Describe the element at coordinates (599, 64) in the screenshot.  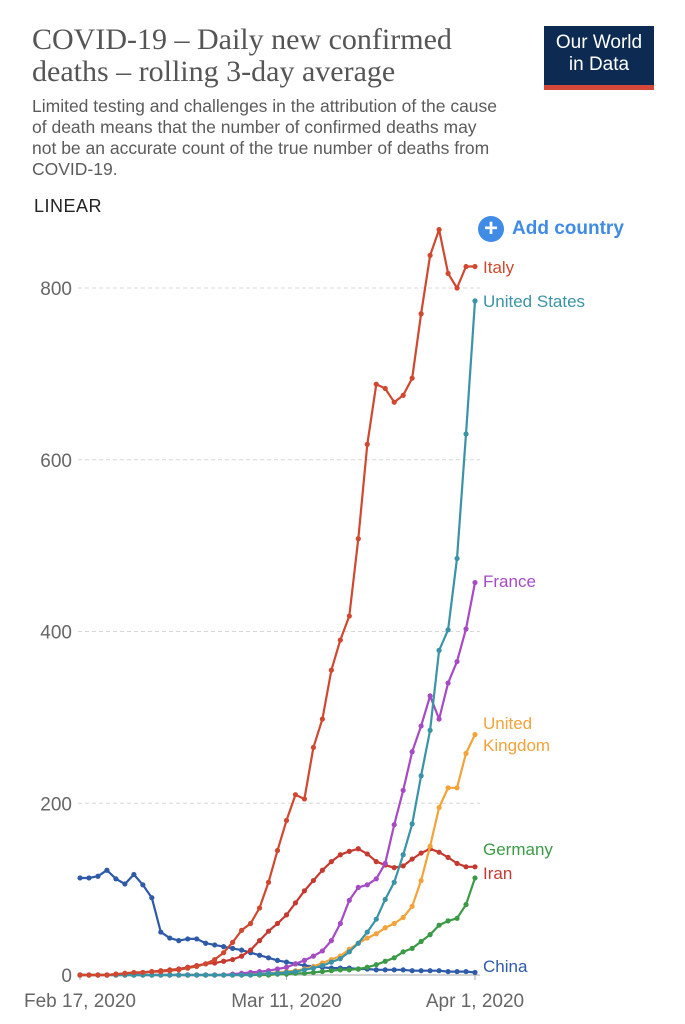
I see `logo-line-2: in Data` at that location.